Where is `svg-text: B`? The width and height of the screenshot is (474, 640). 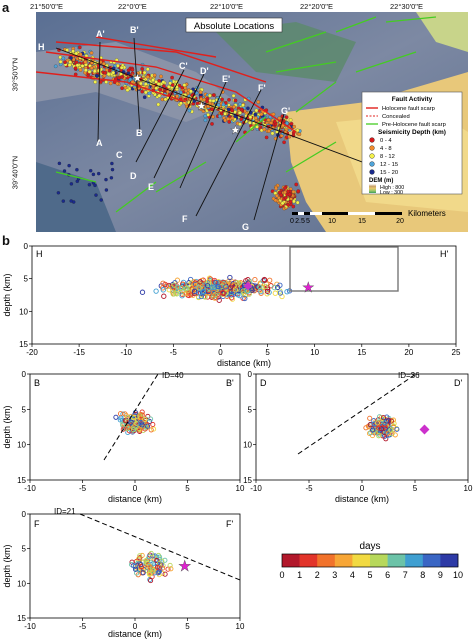
svg-text: B is located at coordinates (139, 133).